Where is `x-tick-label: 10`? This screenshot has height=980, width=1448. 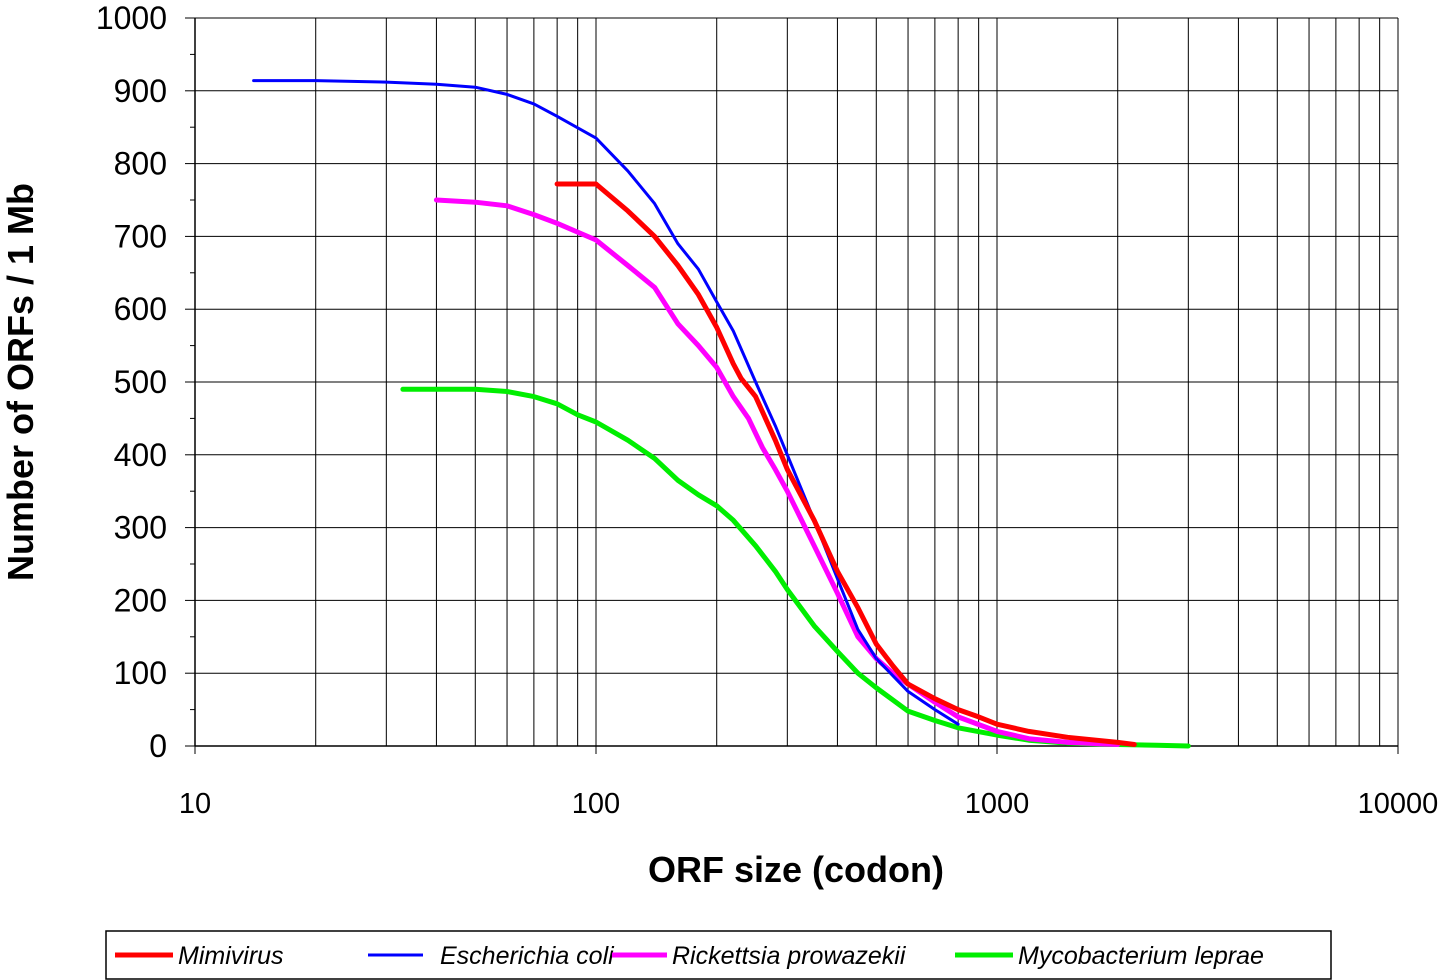 x-tick-label: 10 is located at coordinates (195, 804).